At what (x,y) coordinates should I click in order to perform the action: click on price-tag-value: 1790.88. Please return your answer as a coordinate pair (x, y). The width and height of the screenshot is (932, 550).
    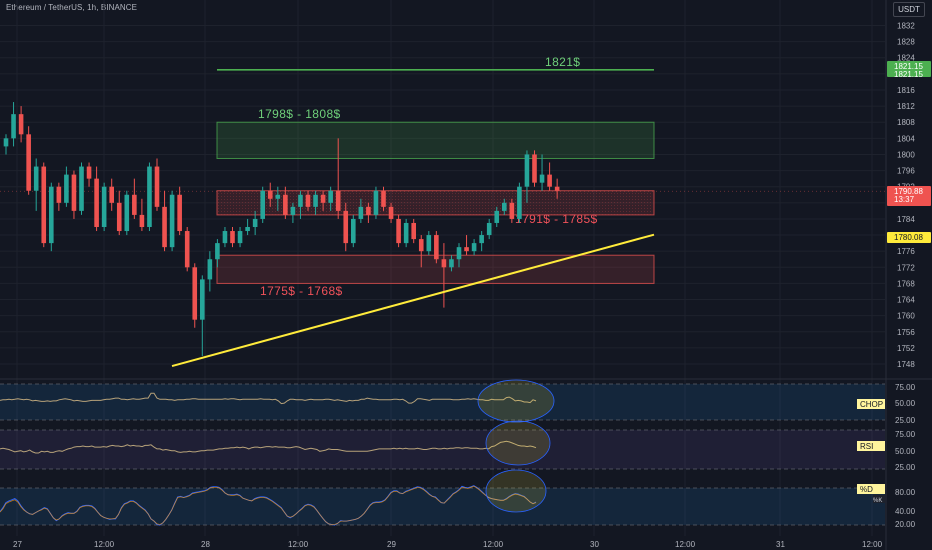
    Looking at the image, I should click on (908, 191).